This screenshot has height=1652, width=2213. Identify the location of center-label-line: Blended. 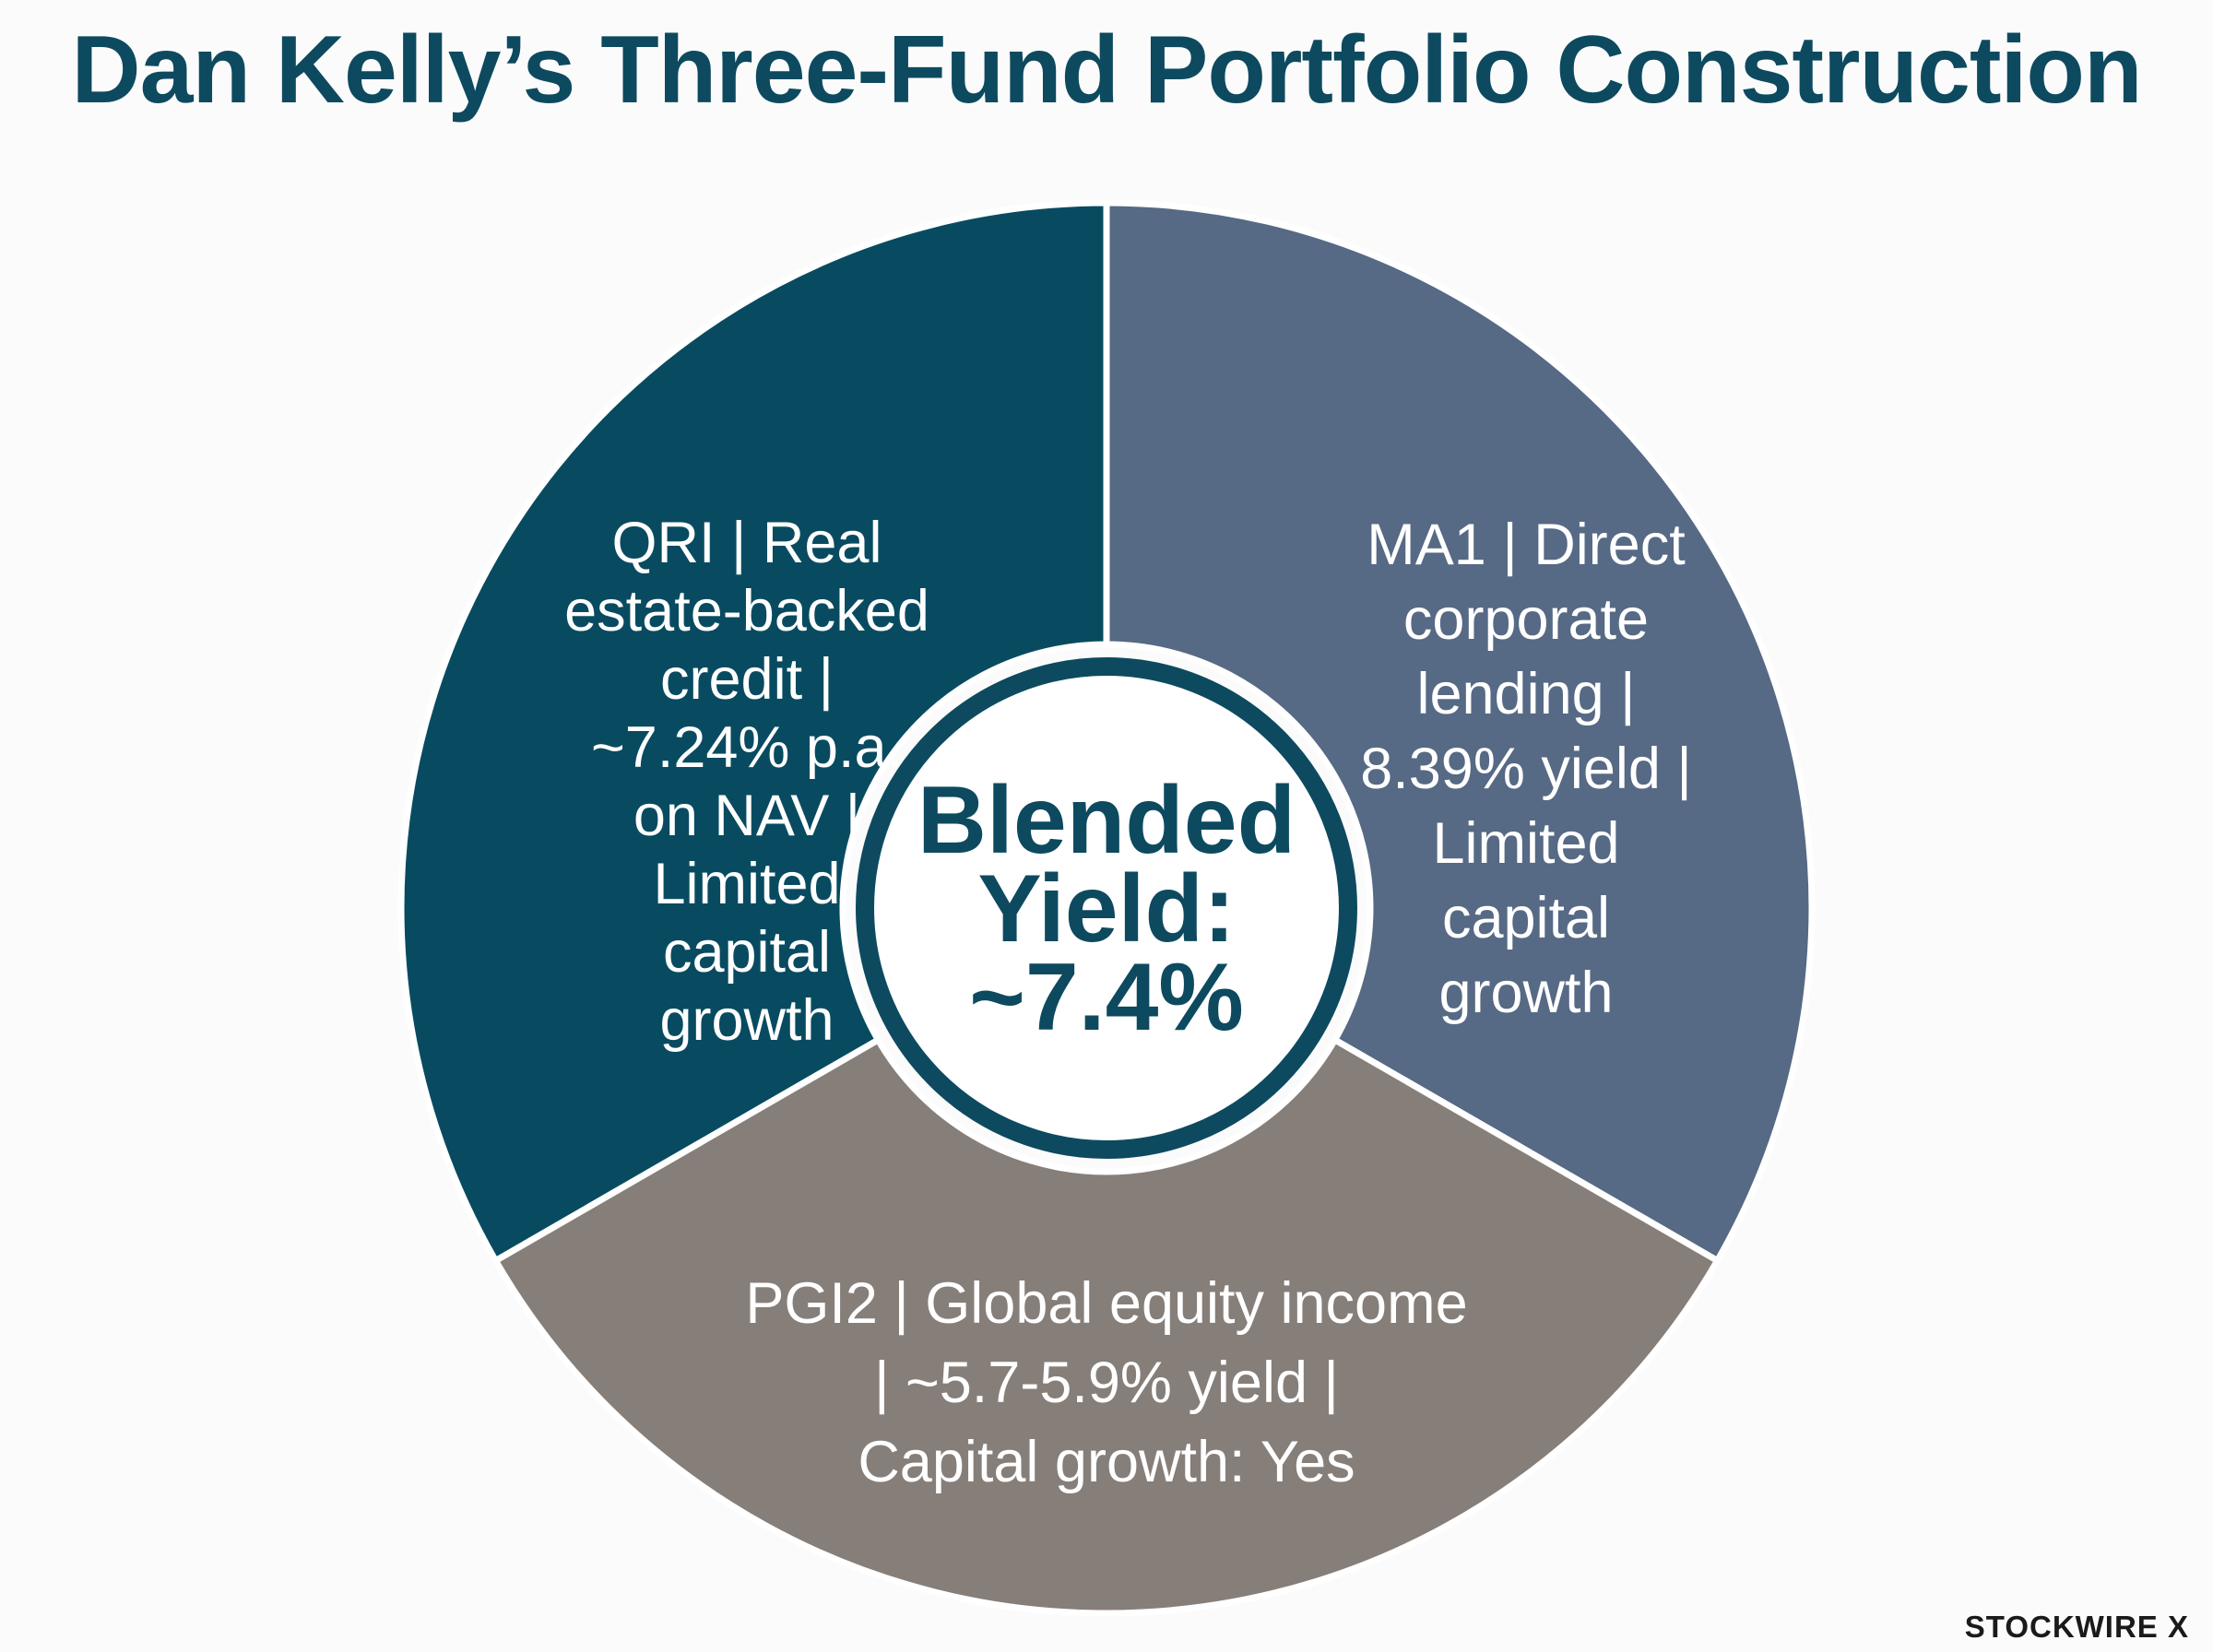
(1106, 820).